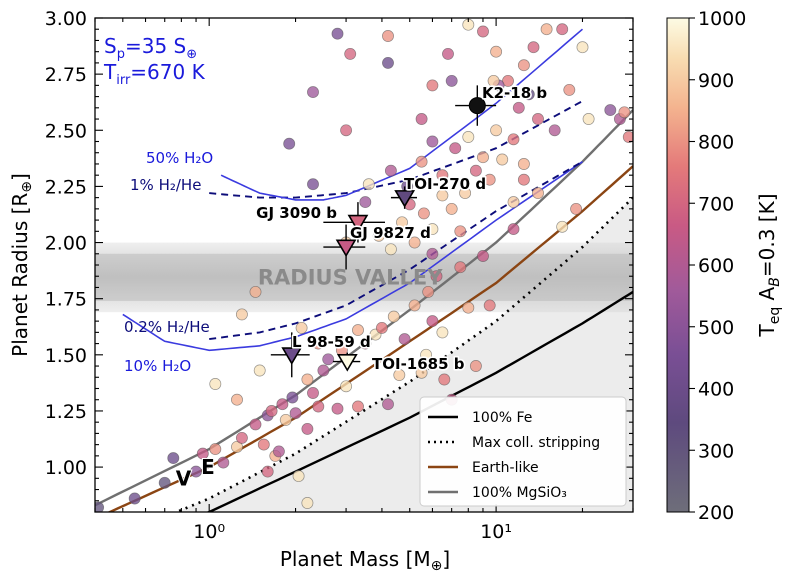 The width and height of the screenshot is (797, 580). I want to click on x-tick-label: 10⁰, so click(209, 532).